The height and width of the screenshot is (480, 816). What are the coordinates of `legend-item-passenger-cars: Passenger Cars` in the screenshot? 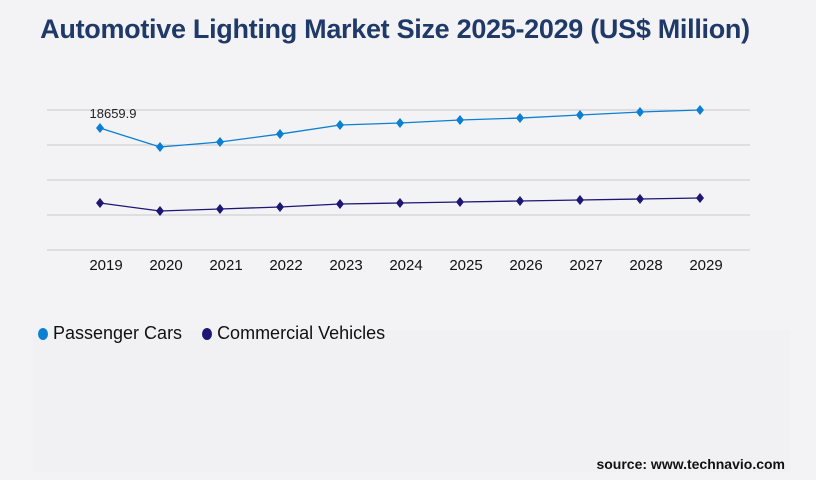 It's located at (110, 333).